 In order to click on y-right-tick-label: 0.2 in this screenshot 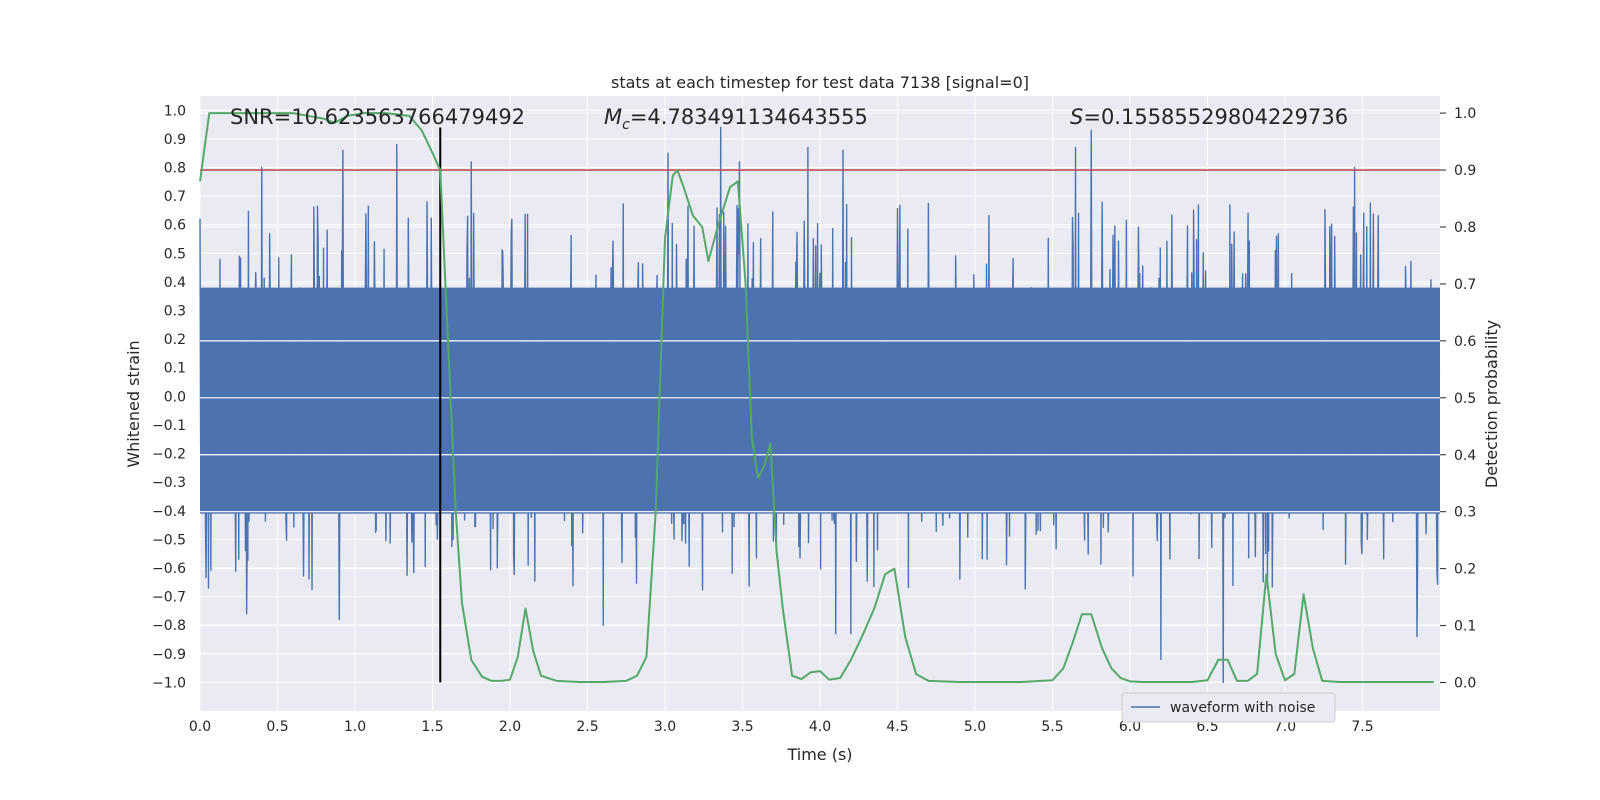, I will do `click(1465, 570)`.